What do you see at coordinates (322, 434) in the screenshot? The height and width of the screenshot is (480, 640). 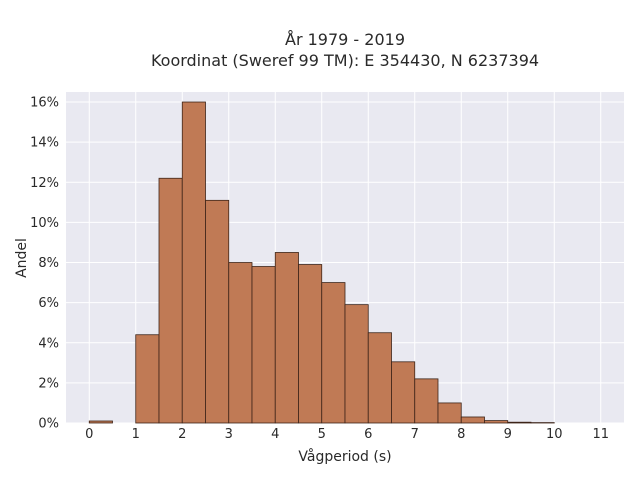 I see `x-tick-label: 5` at bounding box center [322, 434].